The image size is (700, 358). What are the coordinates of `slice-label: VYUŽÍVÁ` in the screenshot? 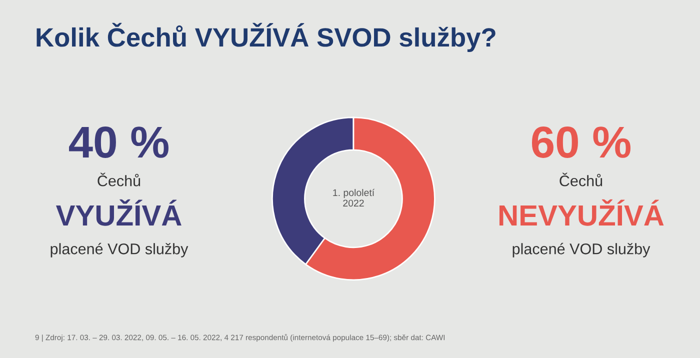 It's located at (119, 212).